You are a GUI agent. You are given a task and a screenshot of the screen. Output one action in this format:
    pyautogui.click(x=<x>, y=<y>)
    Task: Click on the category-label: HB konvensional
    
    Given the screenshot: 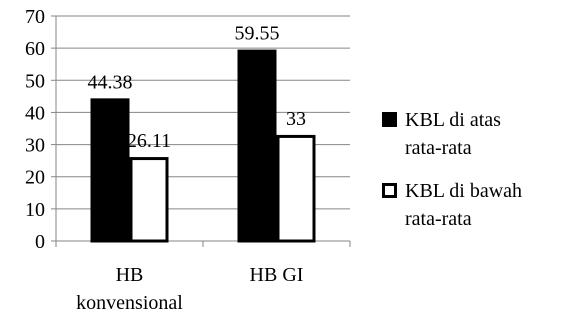 What is the action you would take?
    pyautogui.click(x=129, y=289)
    